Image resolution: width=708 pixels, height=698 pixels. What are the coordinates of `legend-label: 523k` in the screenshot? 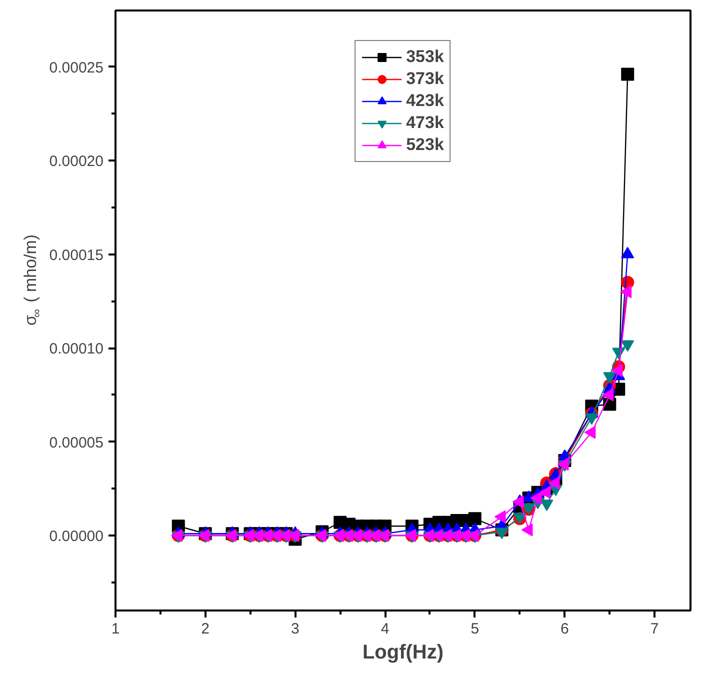 It's located at (425, 145).